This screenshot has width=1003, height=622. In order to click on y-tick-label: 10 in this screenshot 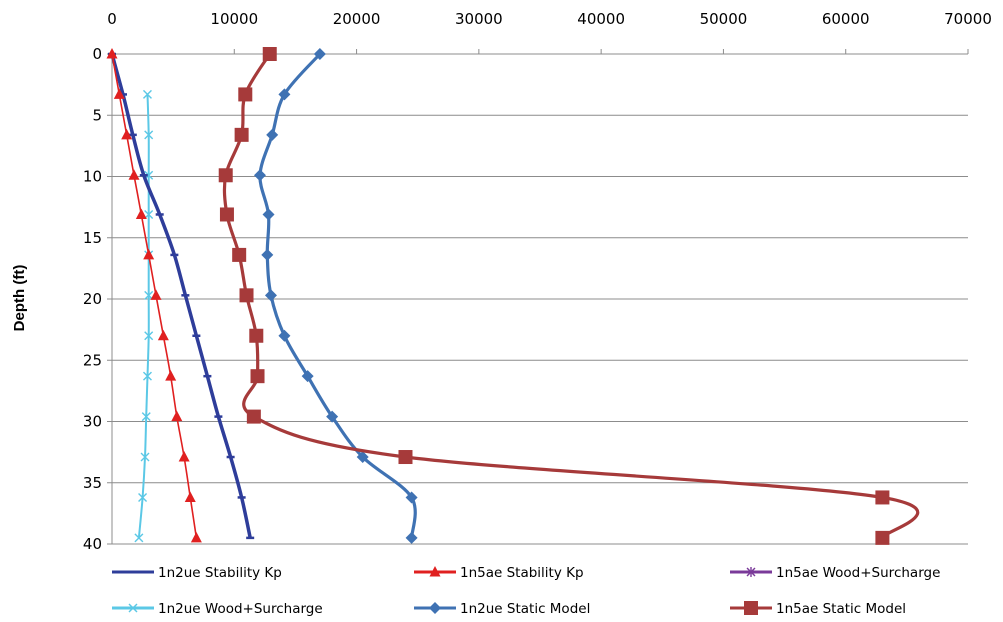, I will do `click(92, 177)`.